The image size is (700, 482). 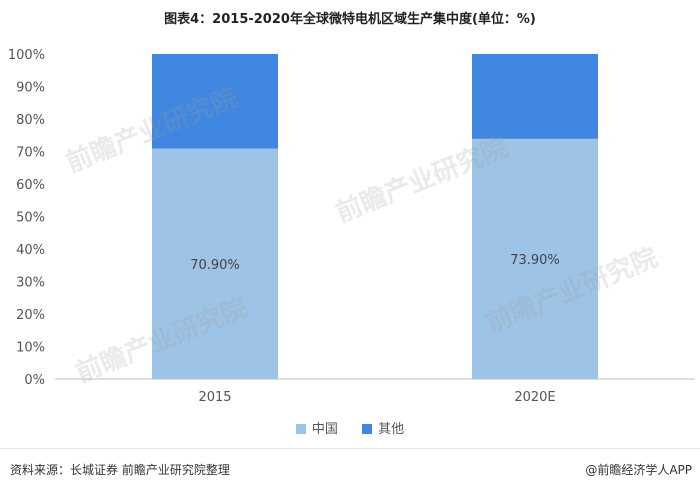 What do you see at coordinates (214, 397) in the screenshot?
I see `x-tick-label: 2015` at bounding box center [214, 397].